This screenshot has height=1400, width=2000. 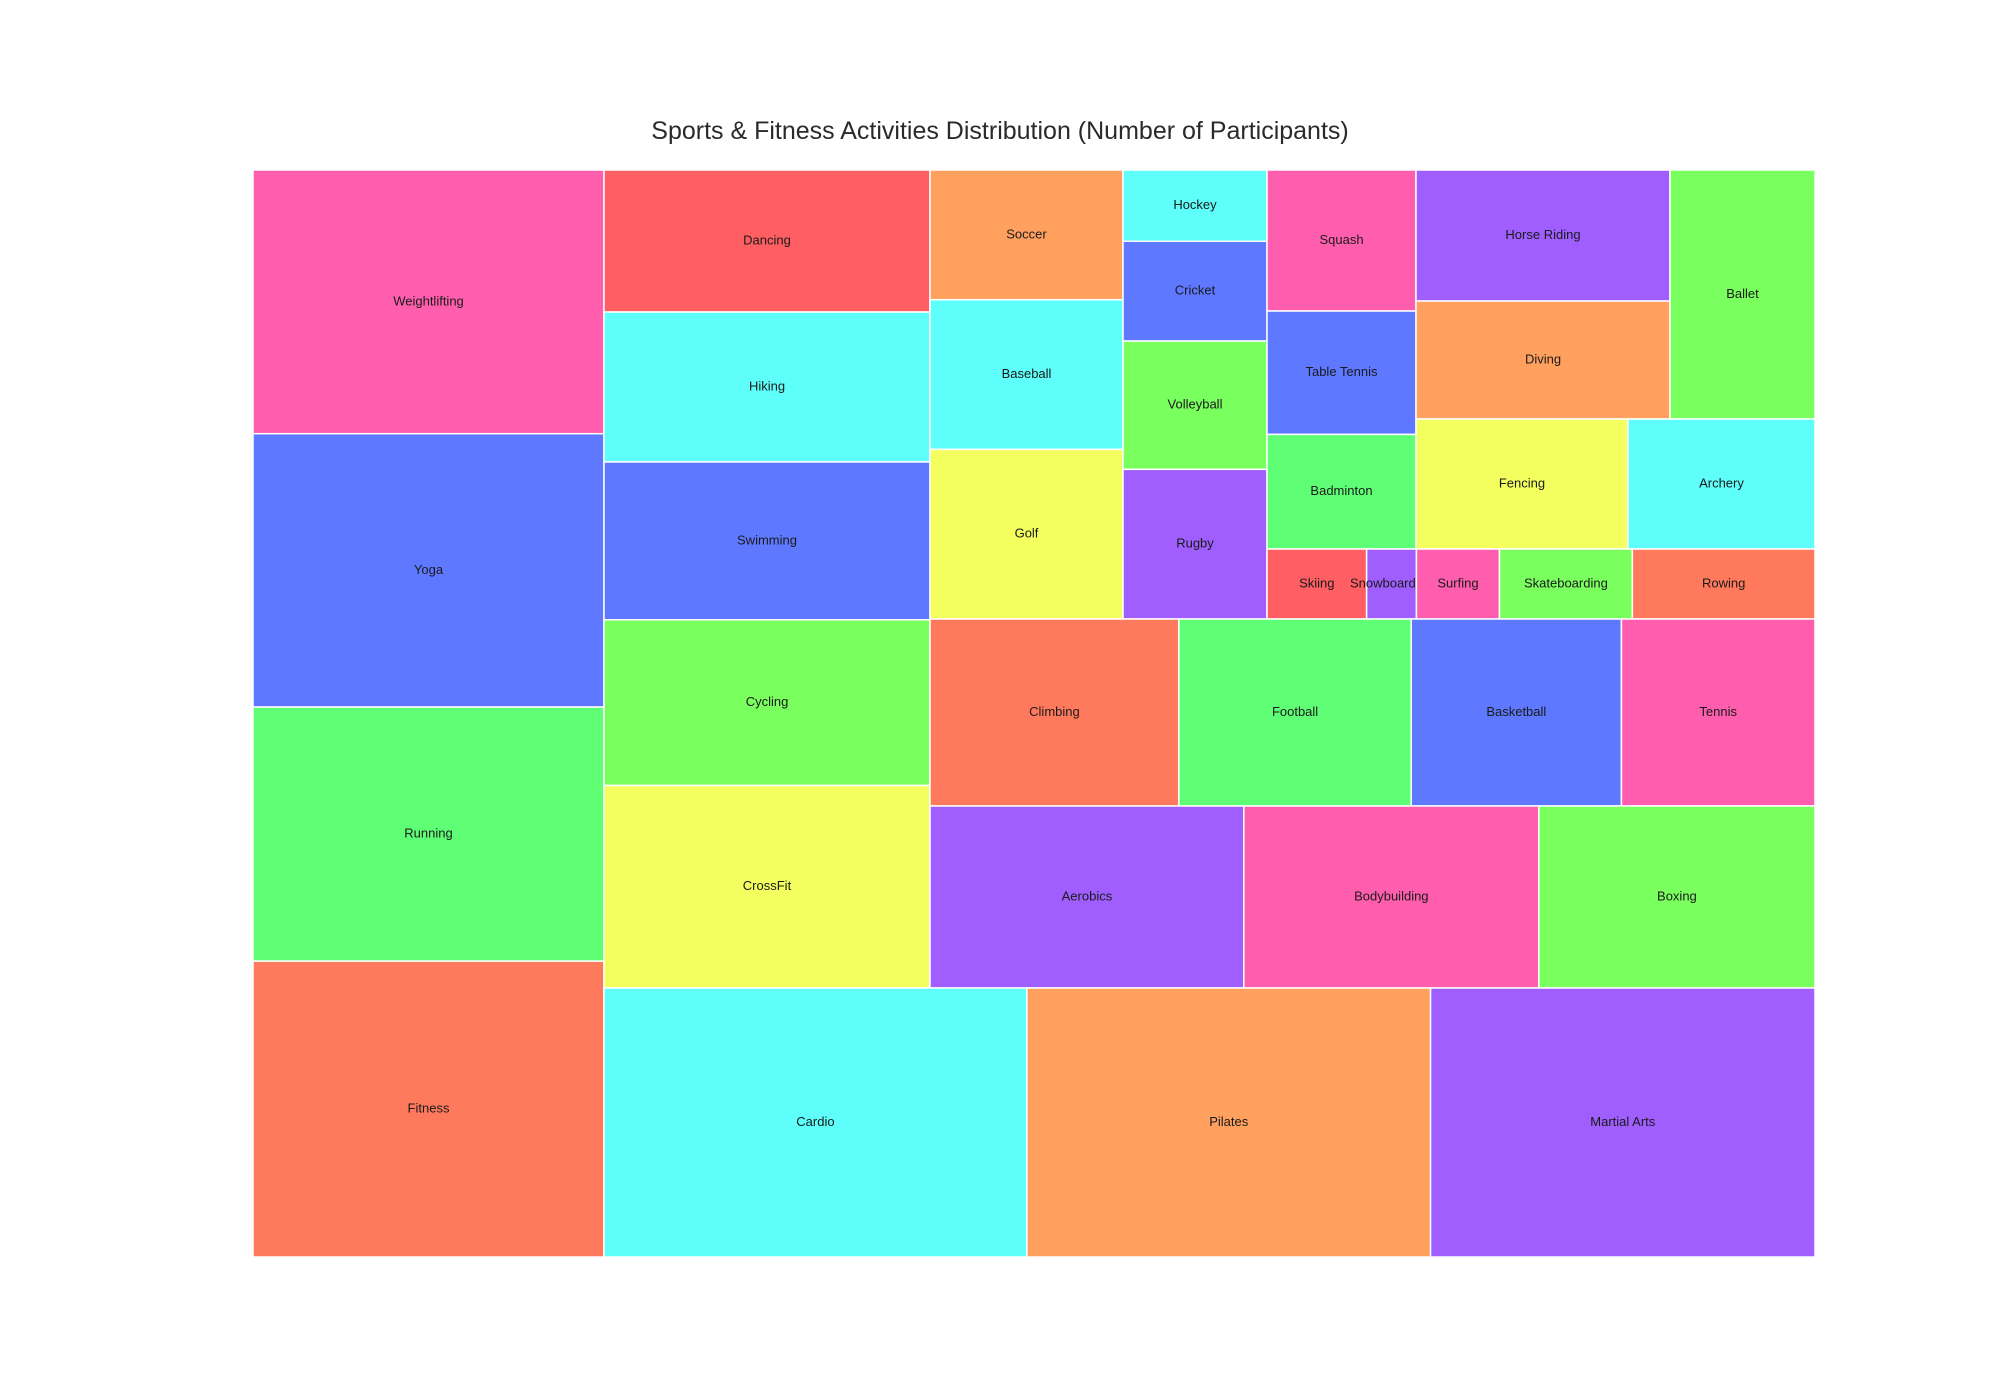 I want to click on tile-diving, so click(x=1543, y=360).